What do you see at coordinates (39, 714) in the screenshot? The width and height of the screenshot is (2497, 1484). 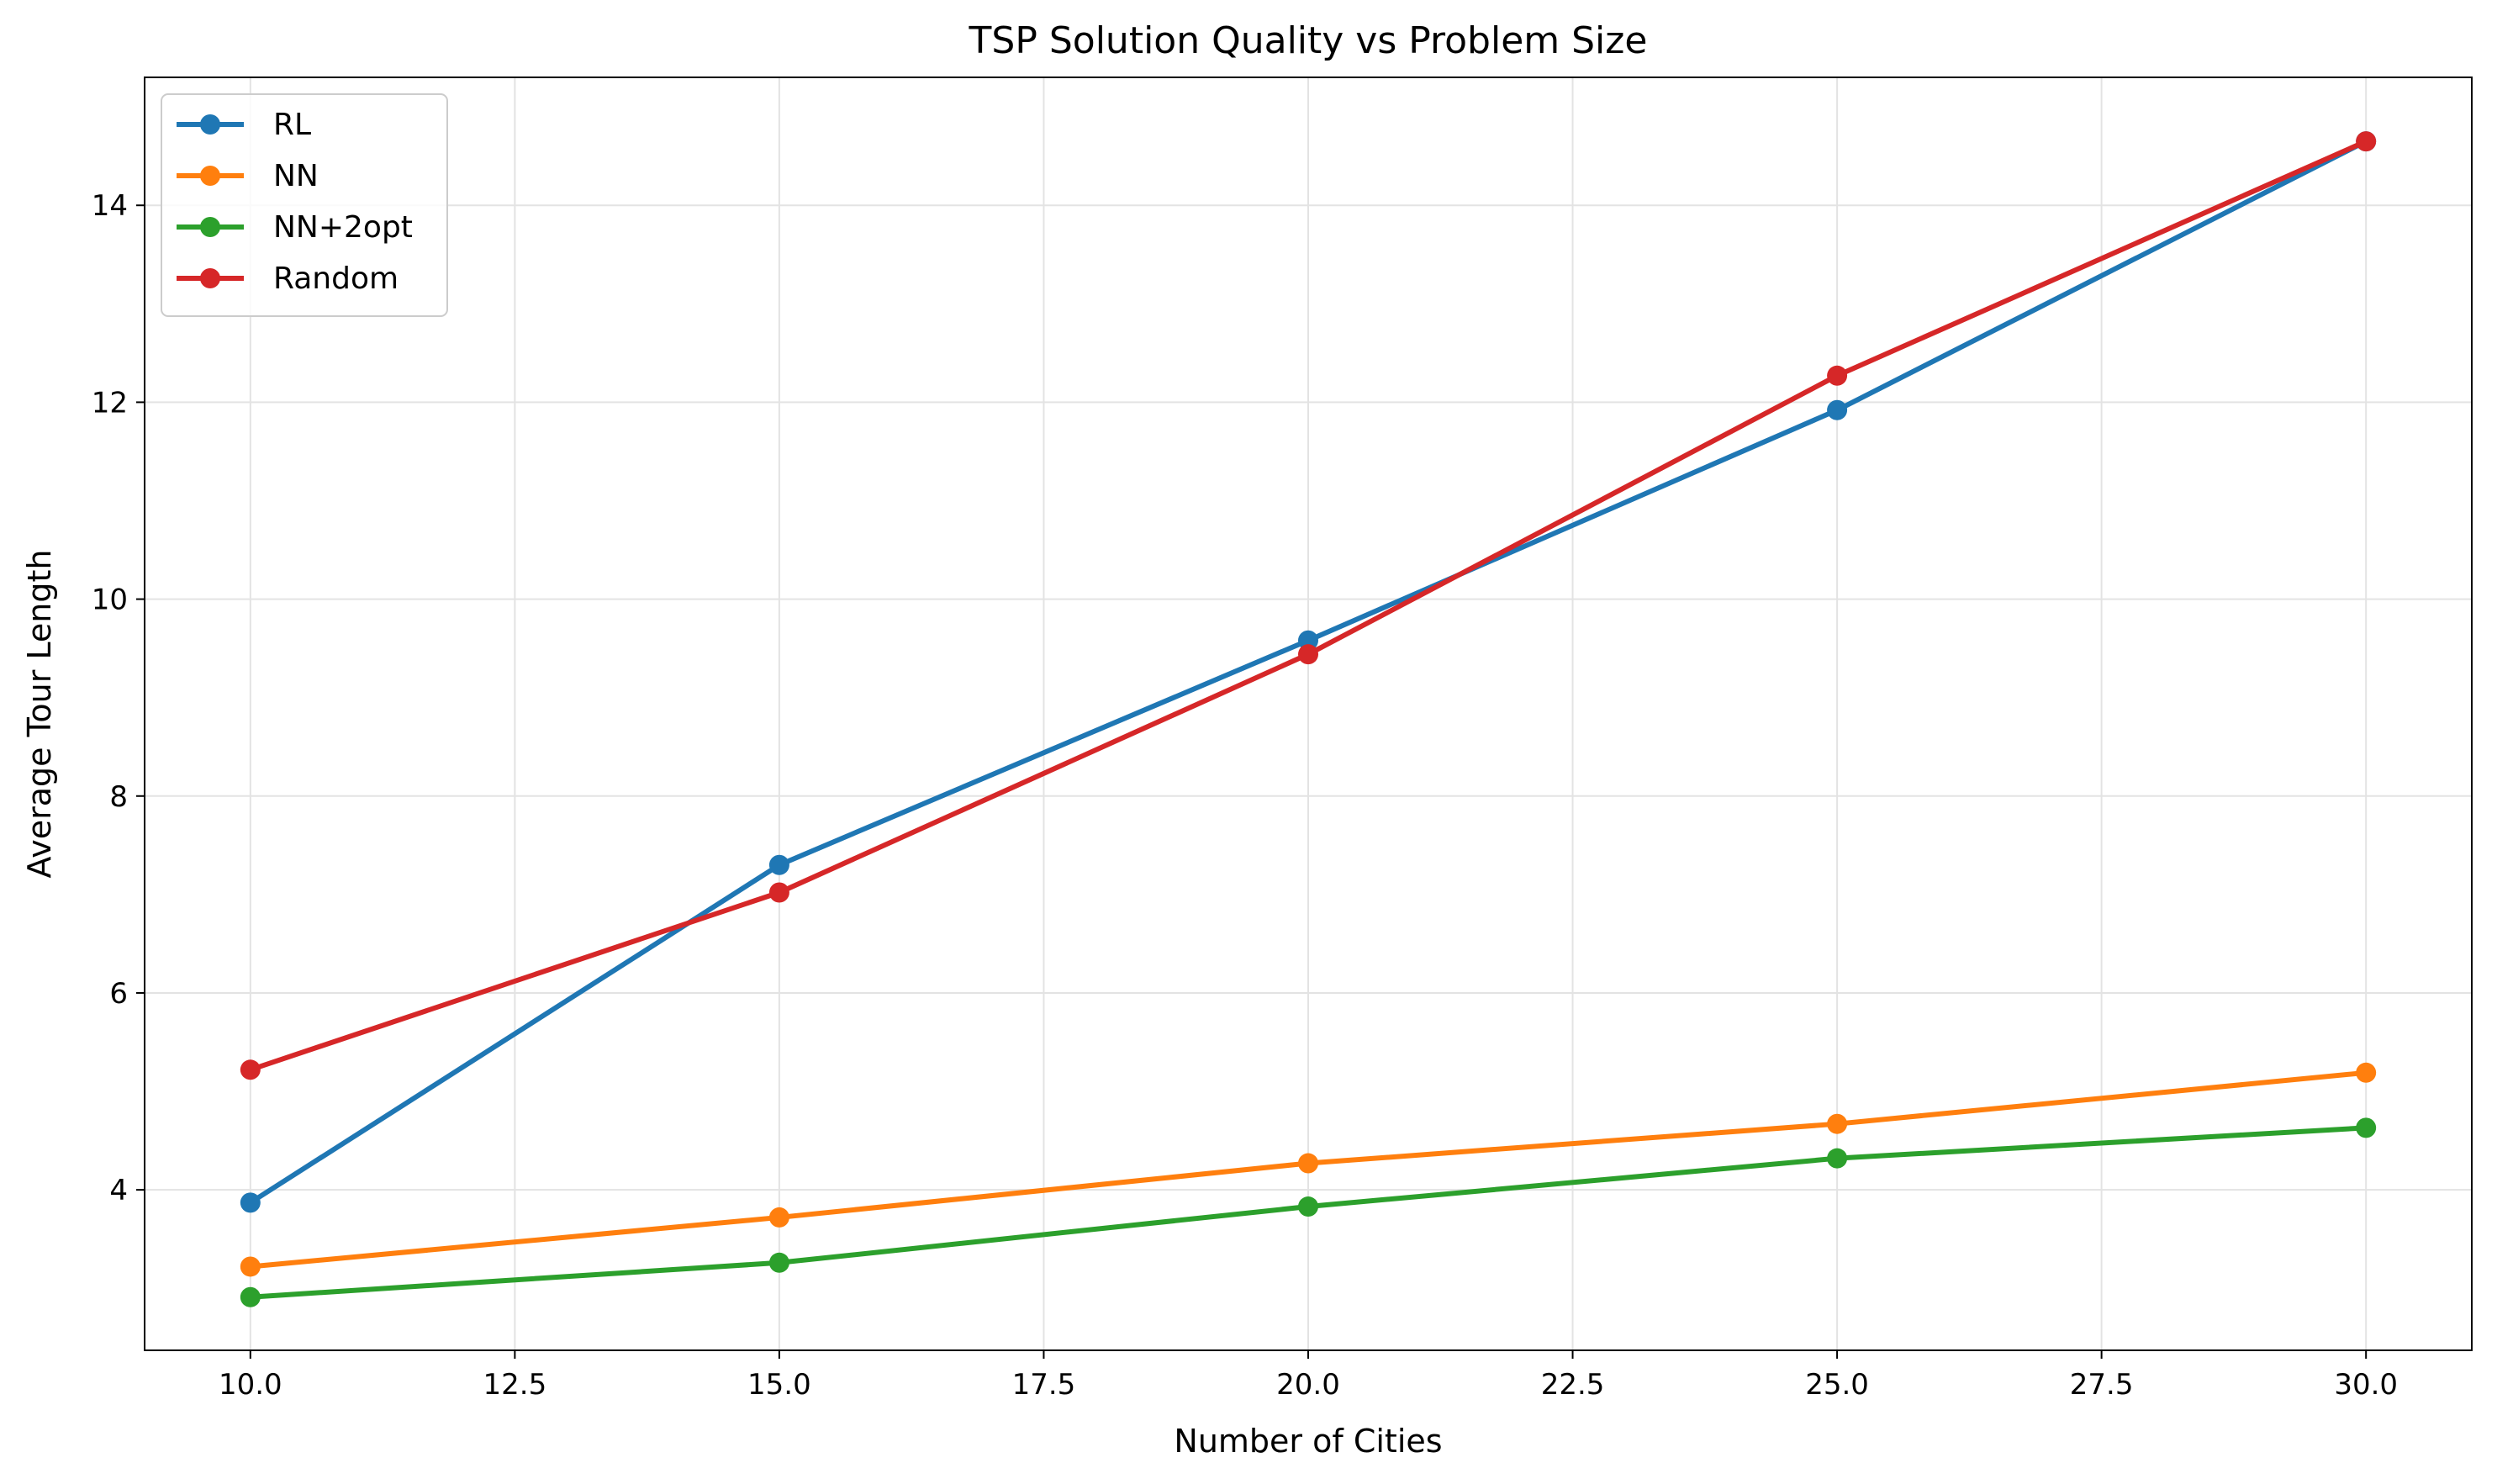 I see `y-axis-title: Average Tour Length` at bounding box center [39, 714].